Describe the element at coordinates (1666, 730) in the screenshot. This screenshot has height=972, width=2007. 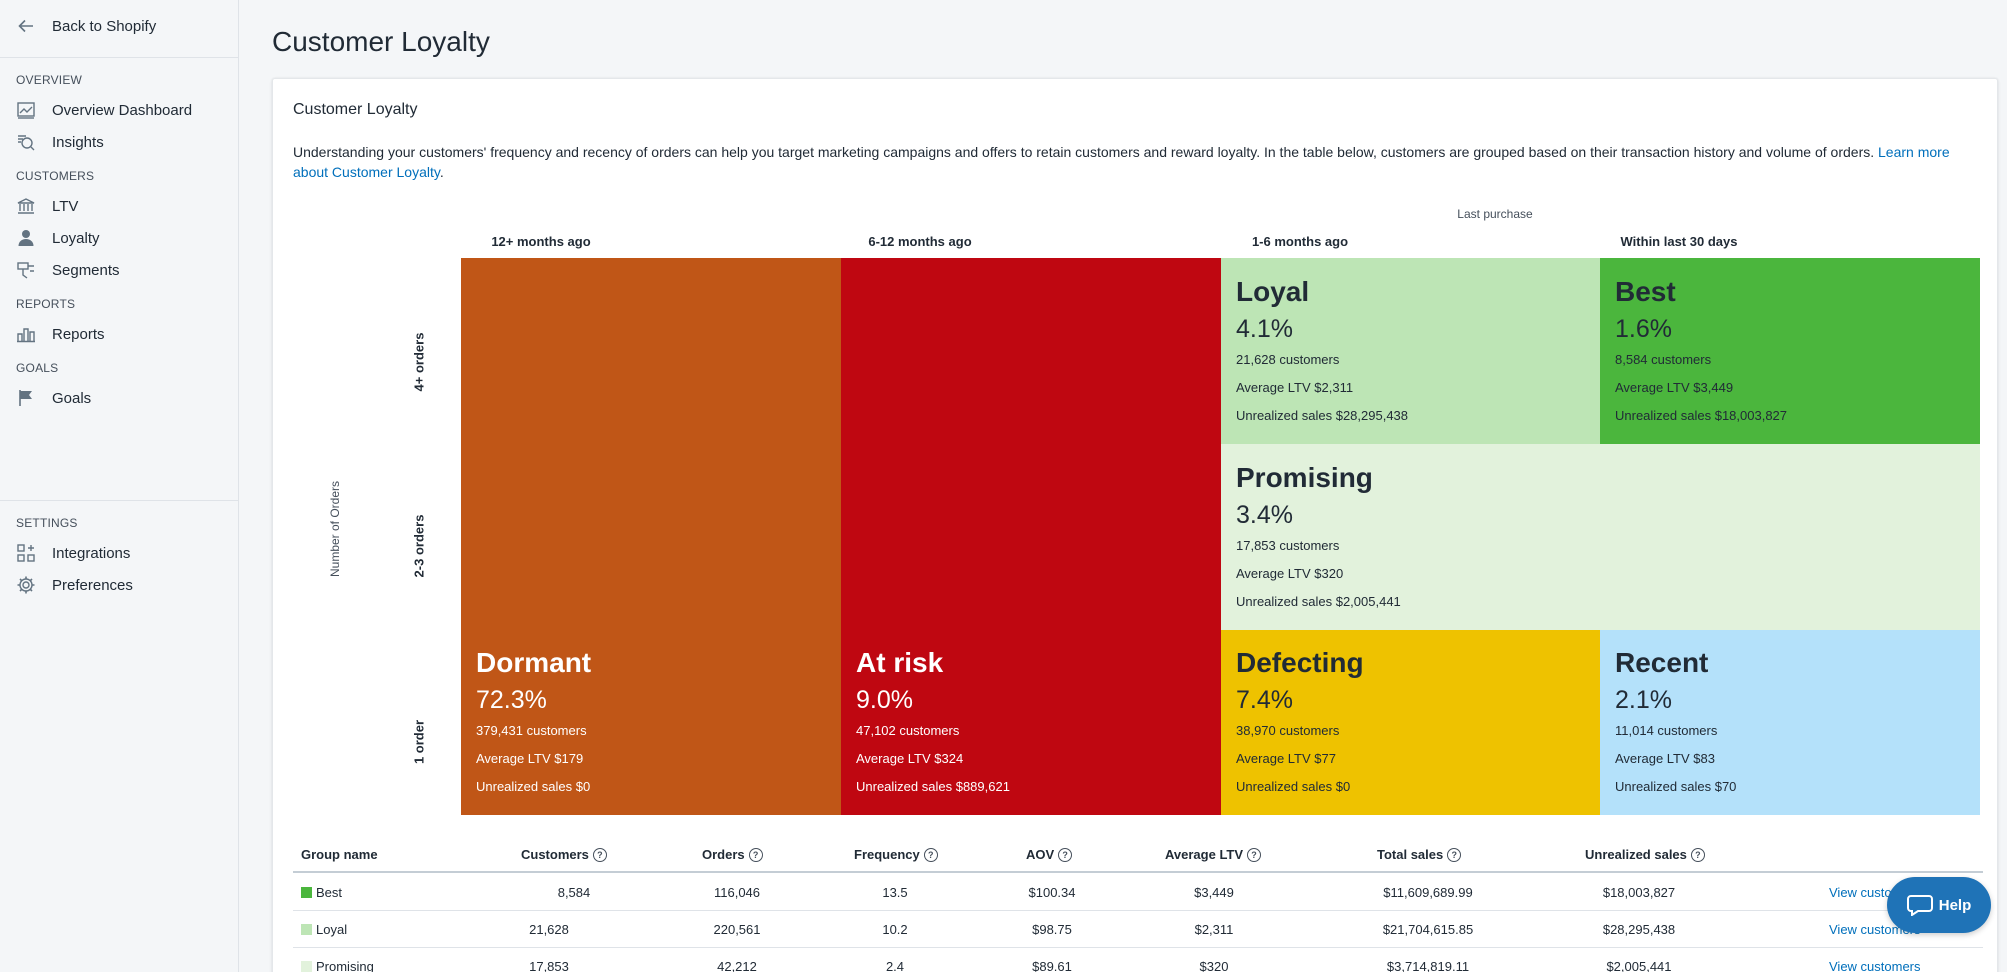
I see `segment-customers: 11,014 customers` at that location.